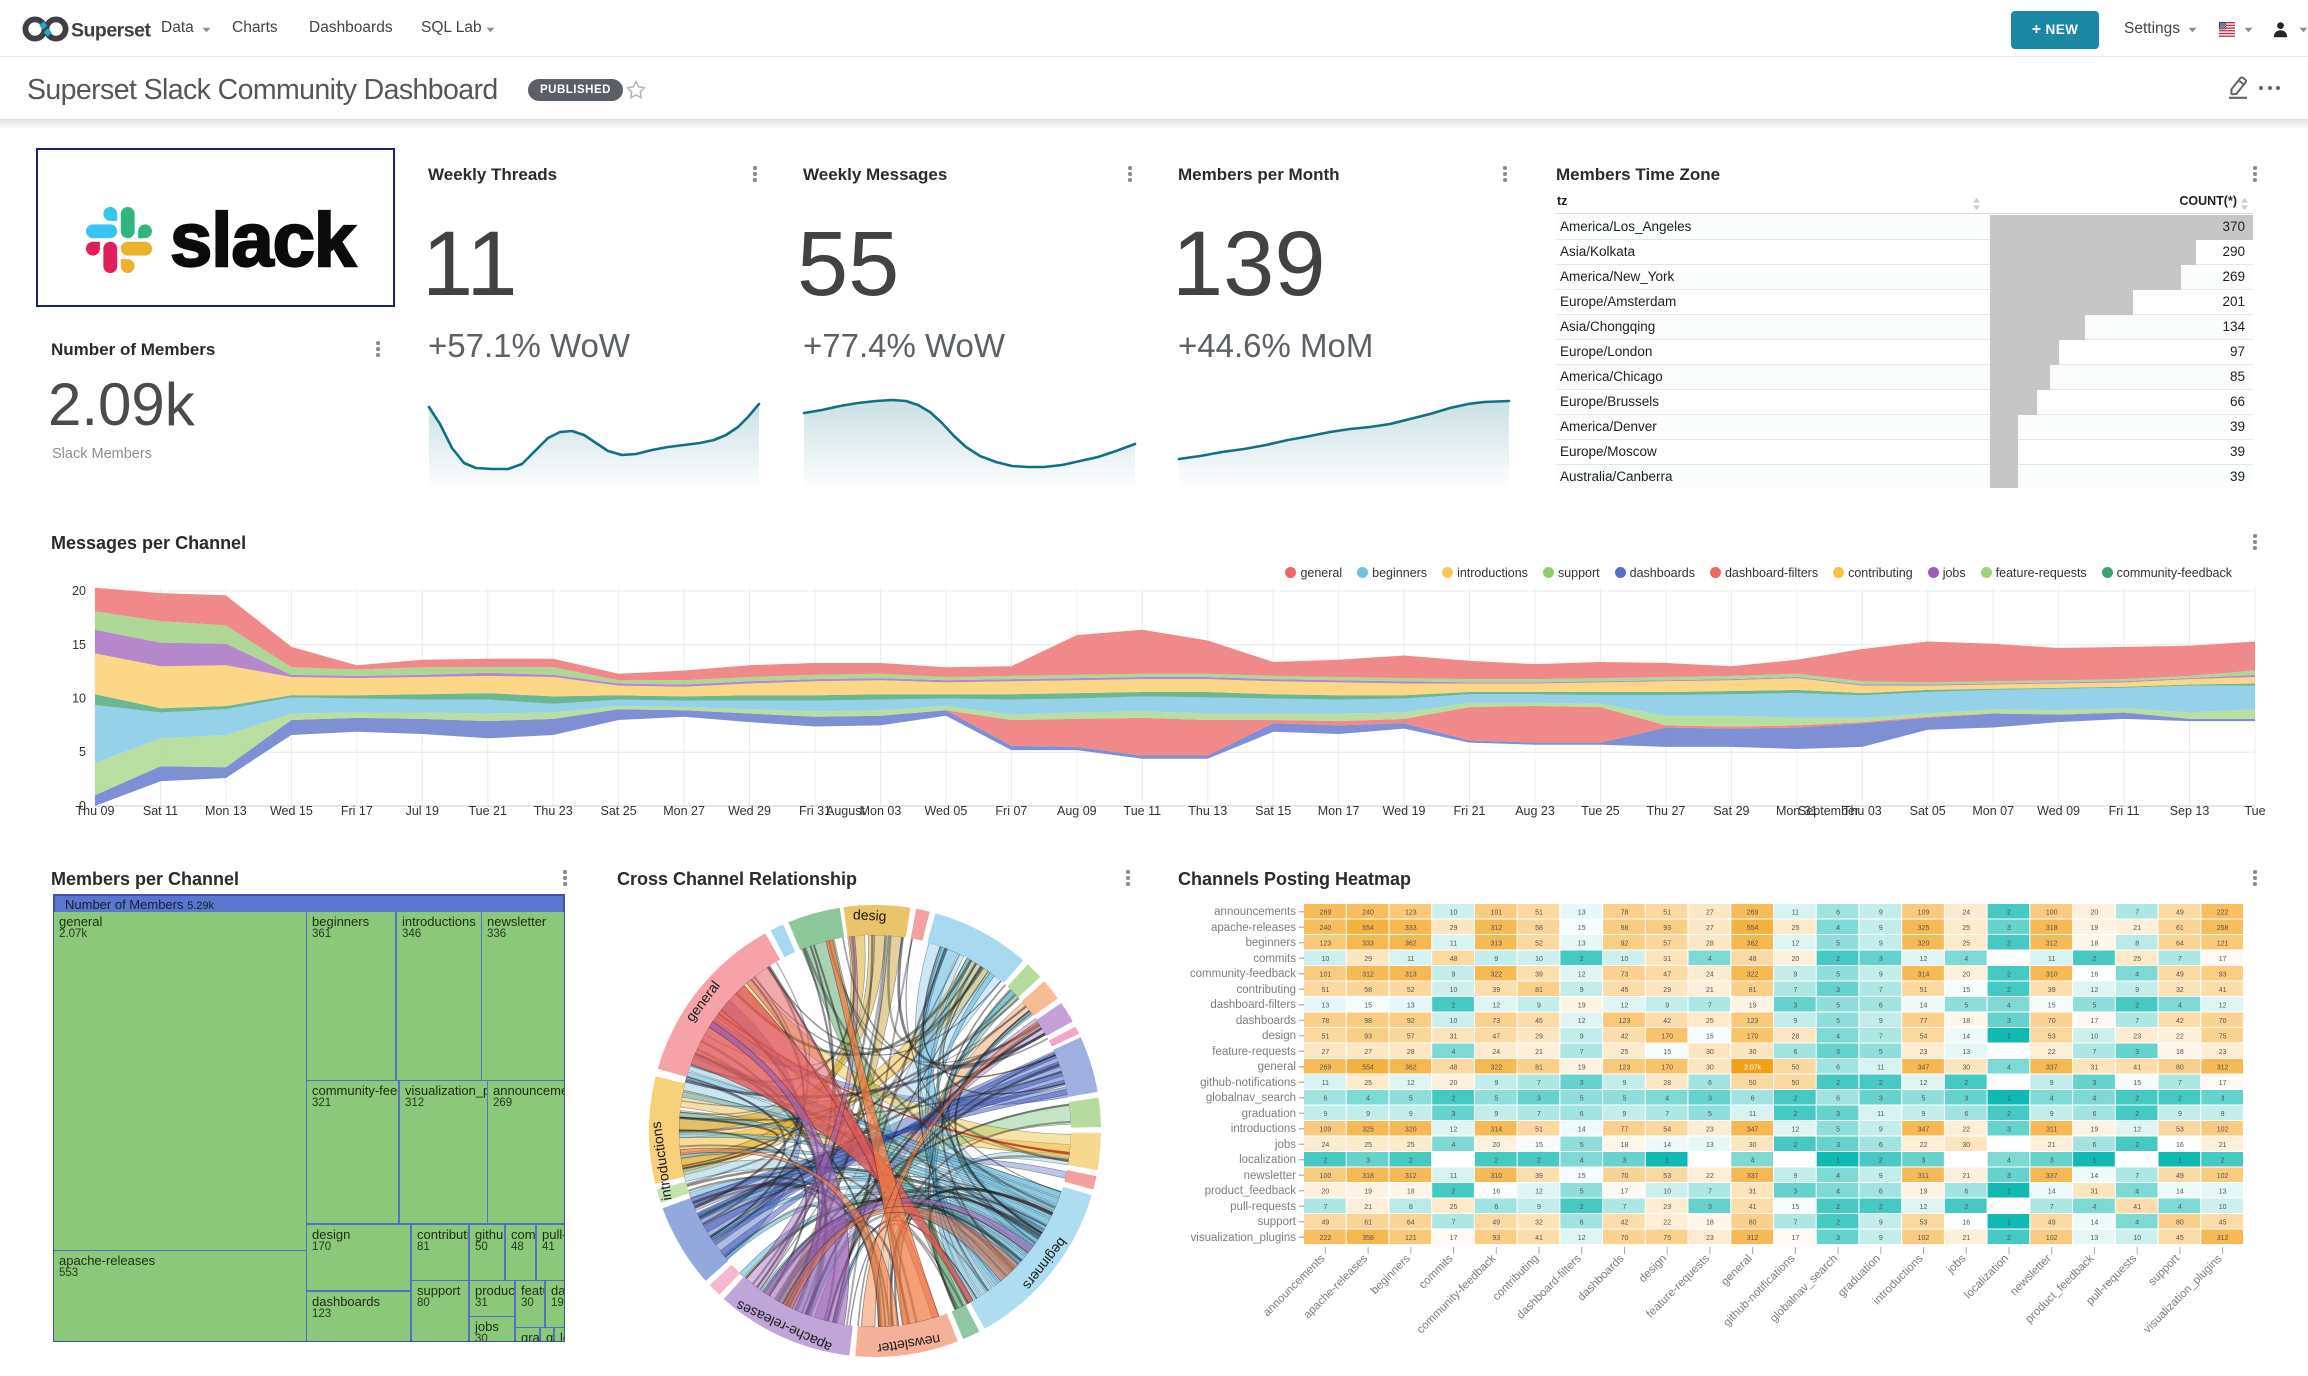  Describe the element at coordinates (1862, 811) in the screenshot. I see `svg-text: Thu 03` at that location.